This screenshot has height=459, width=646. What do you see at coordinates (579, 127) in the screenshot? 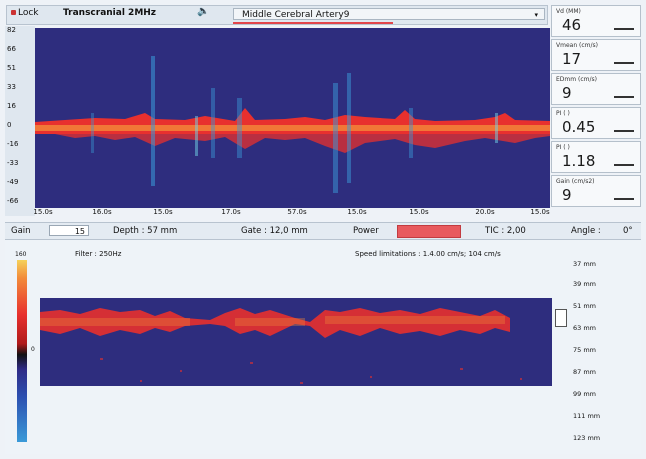
I see `param-value: 0.45` at bounding box center [579, 127].